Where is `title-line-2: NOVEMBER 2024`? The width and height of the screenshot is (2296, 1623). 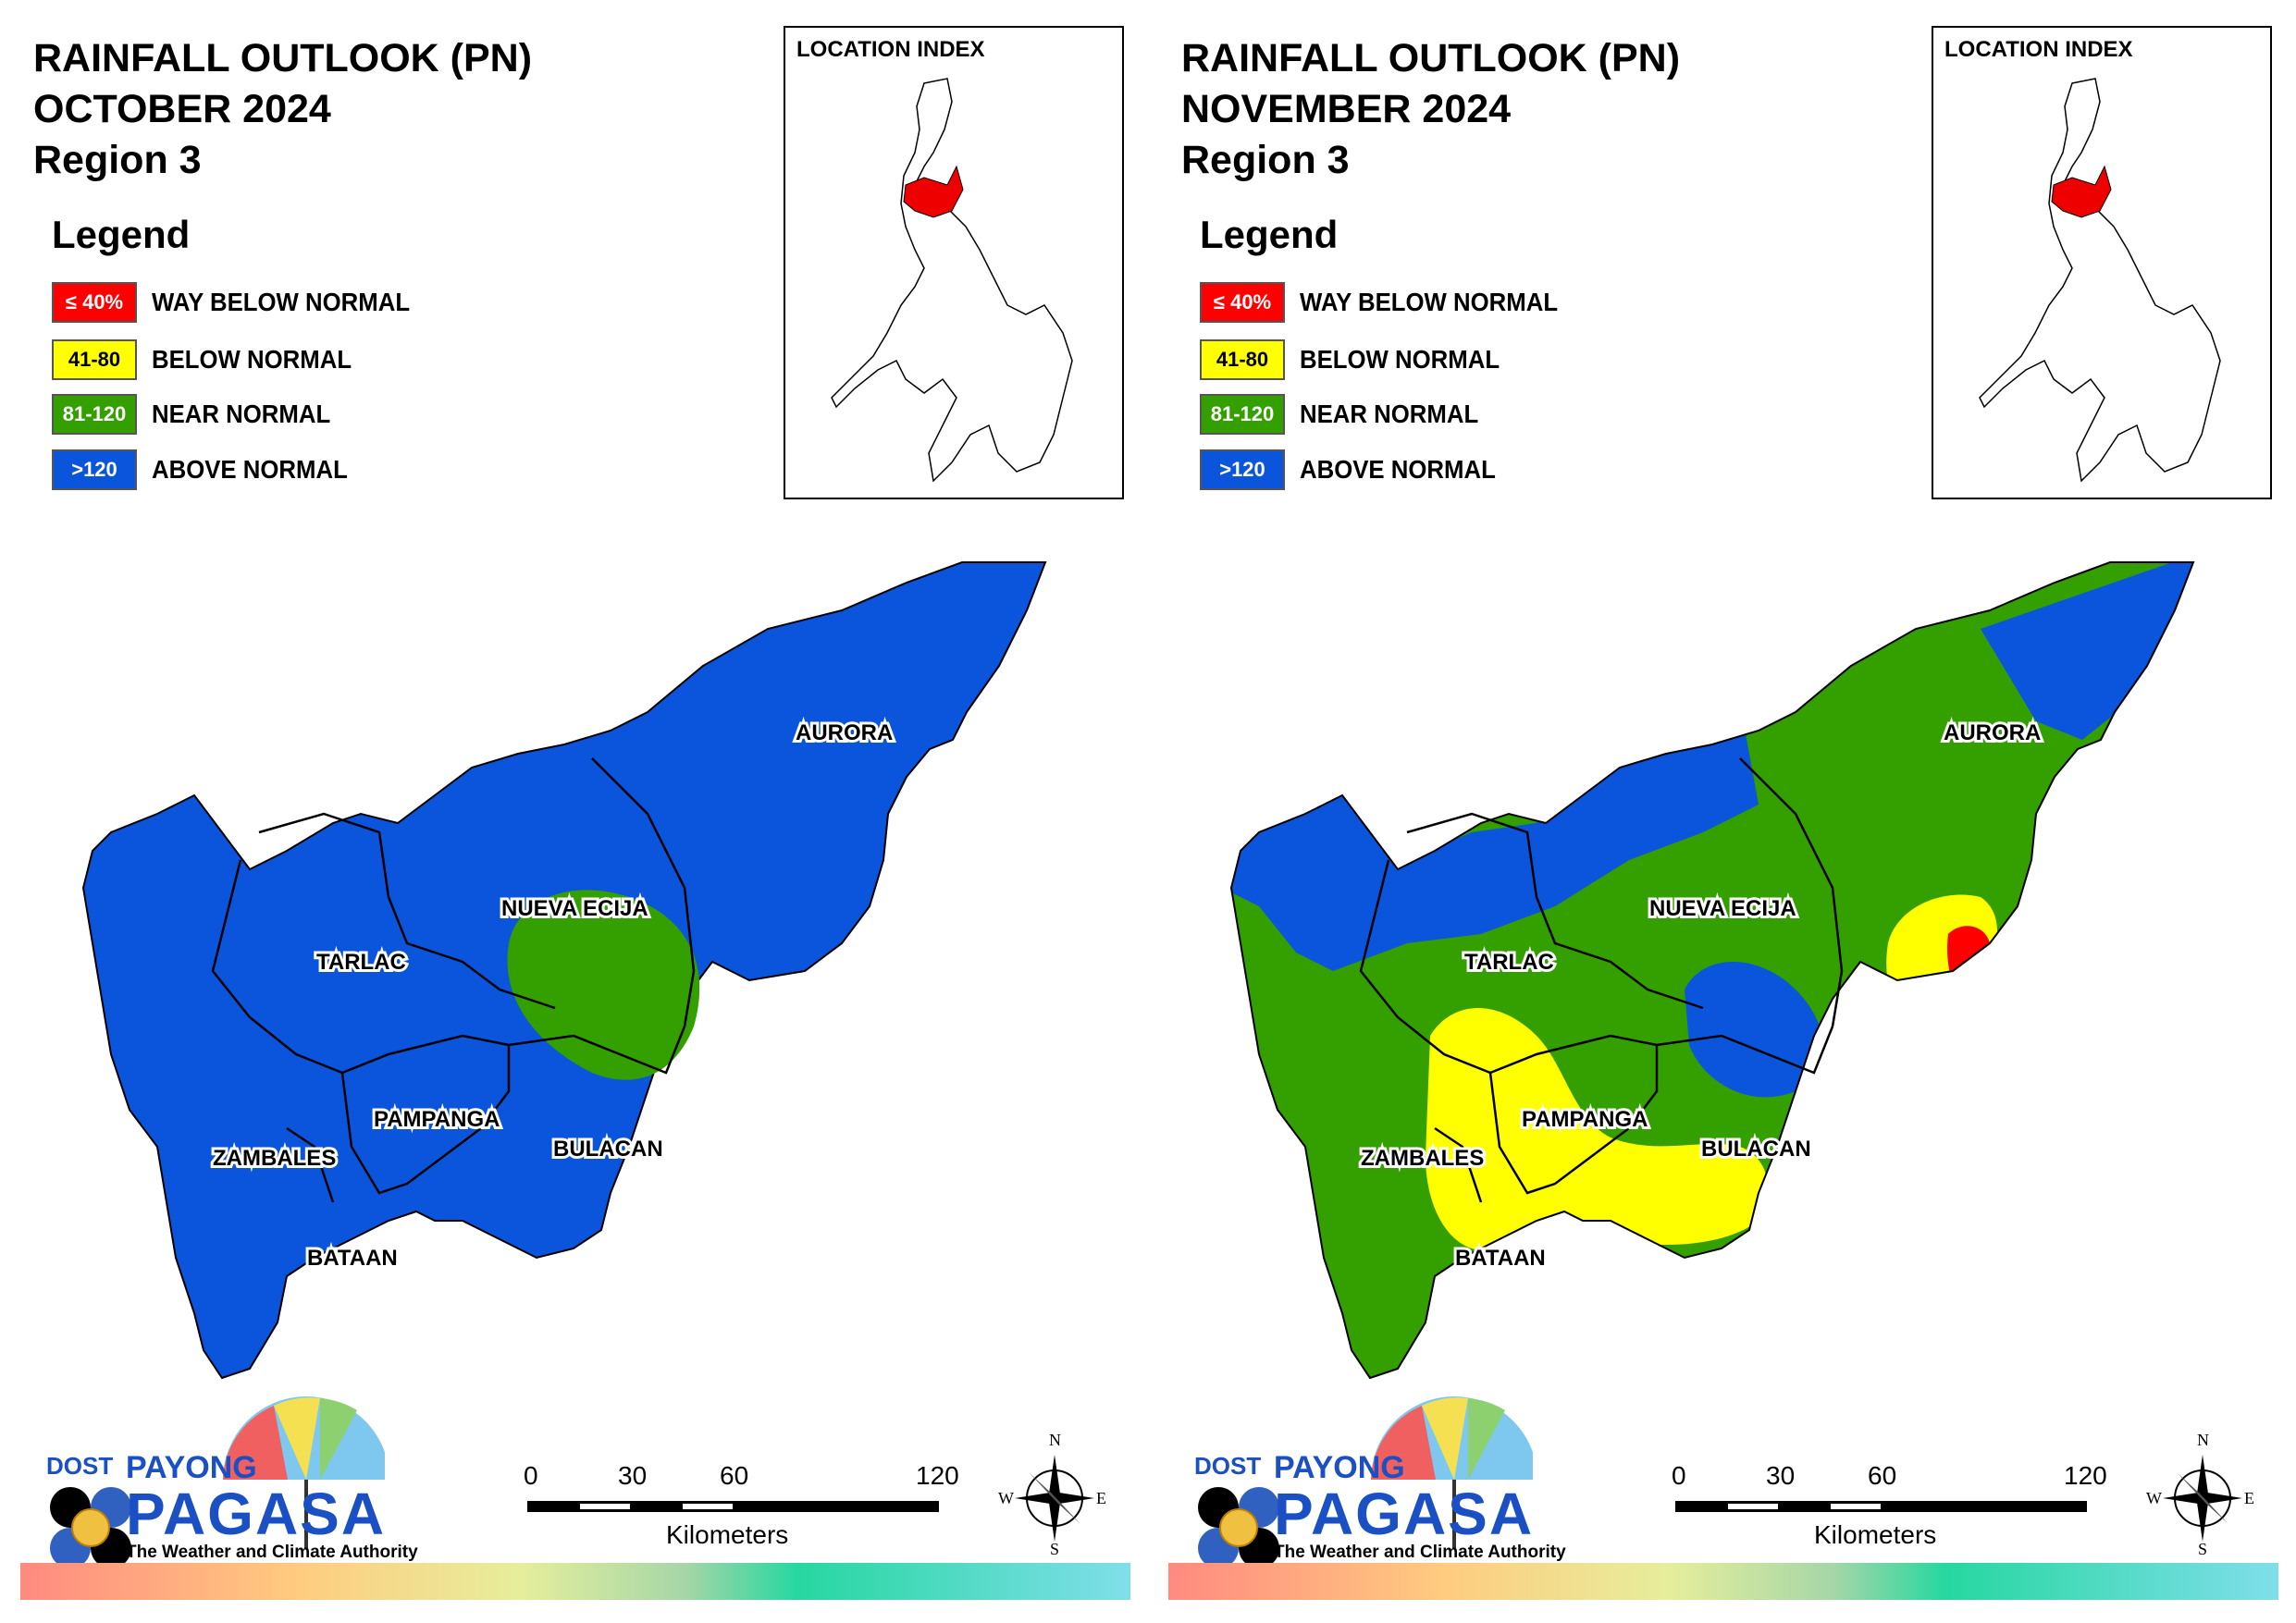 title-line-2: NOVEMBER 2024 is located at coordinates (1346, 109).